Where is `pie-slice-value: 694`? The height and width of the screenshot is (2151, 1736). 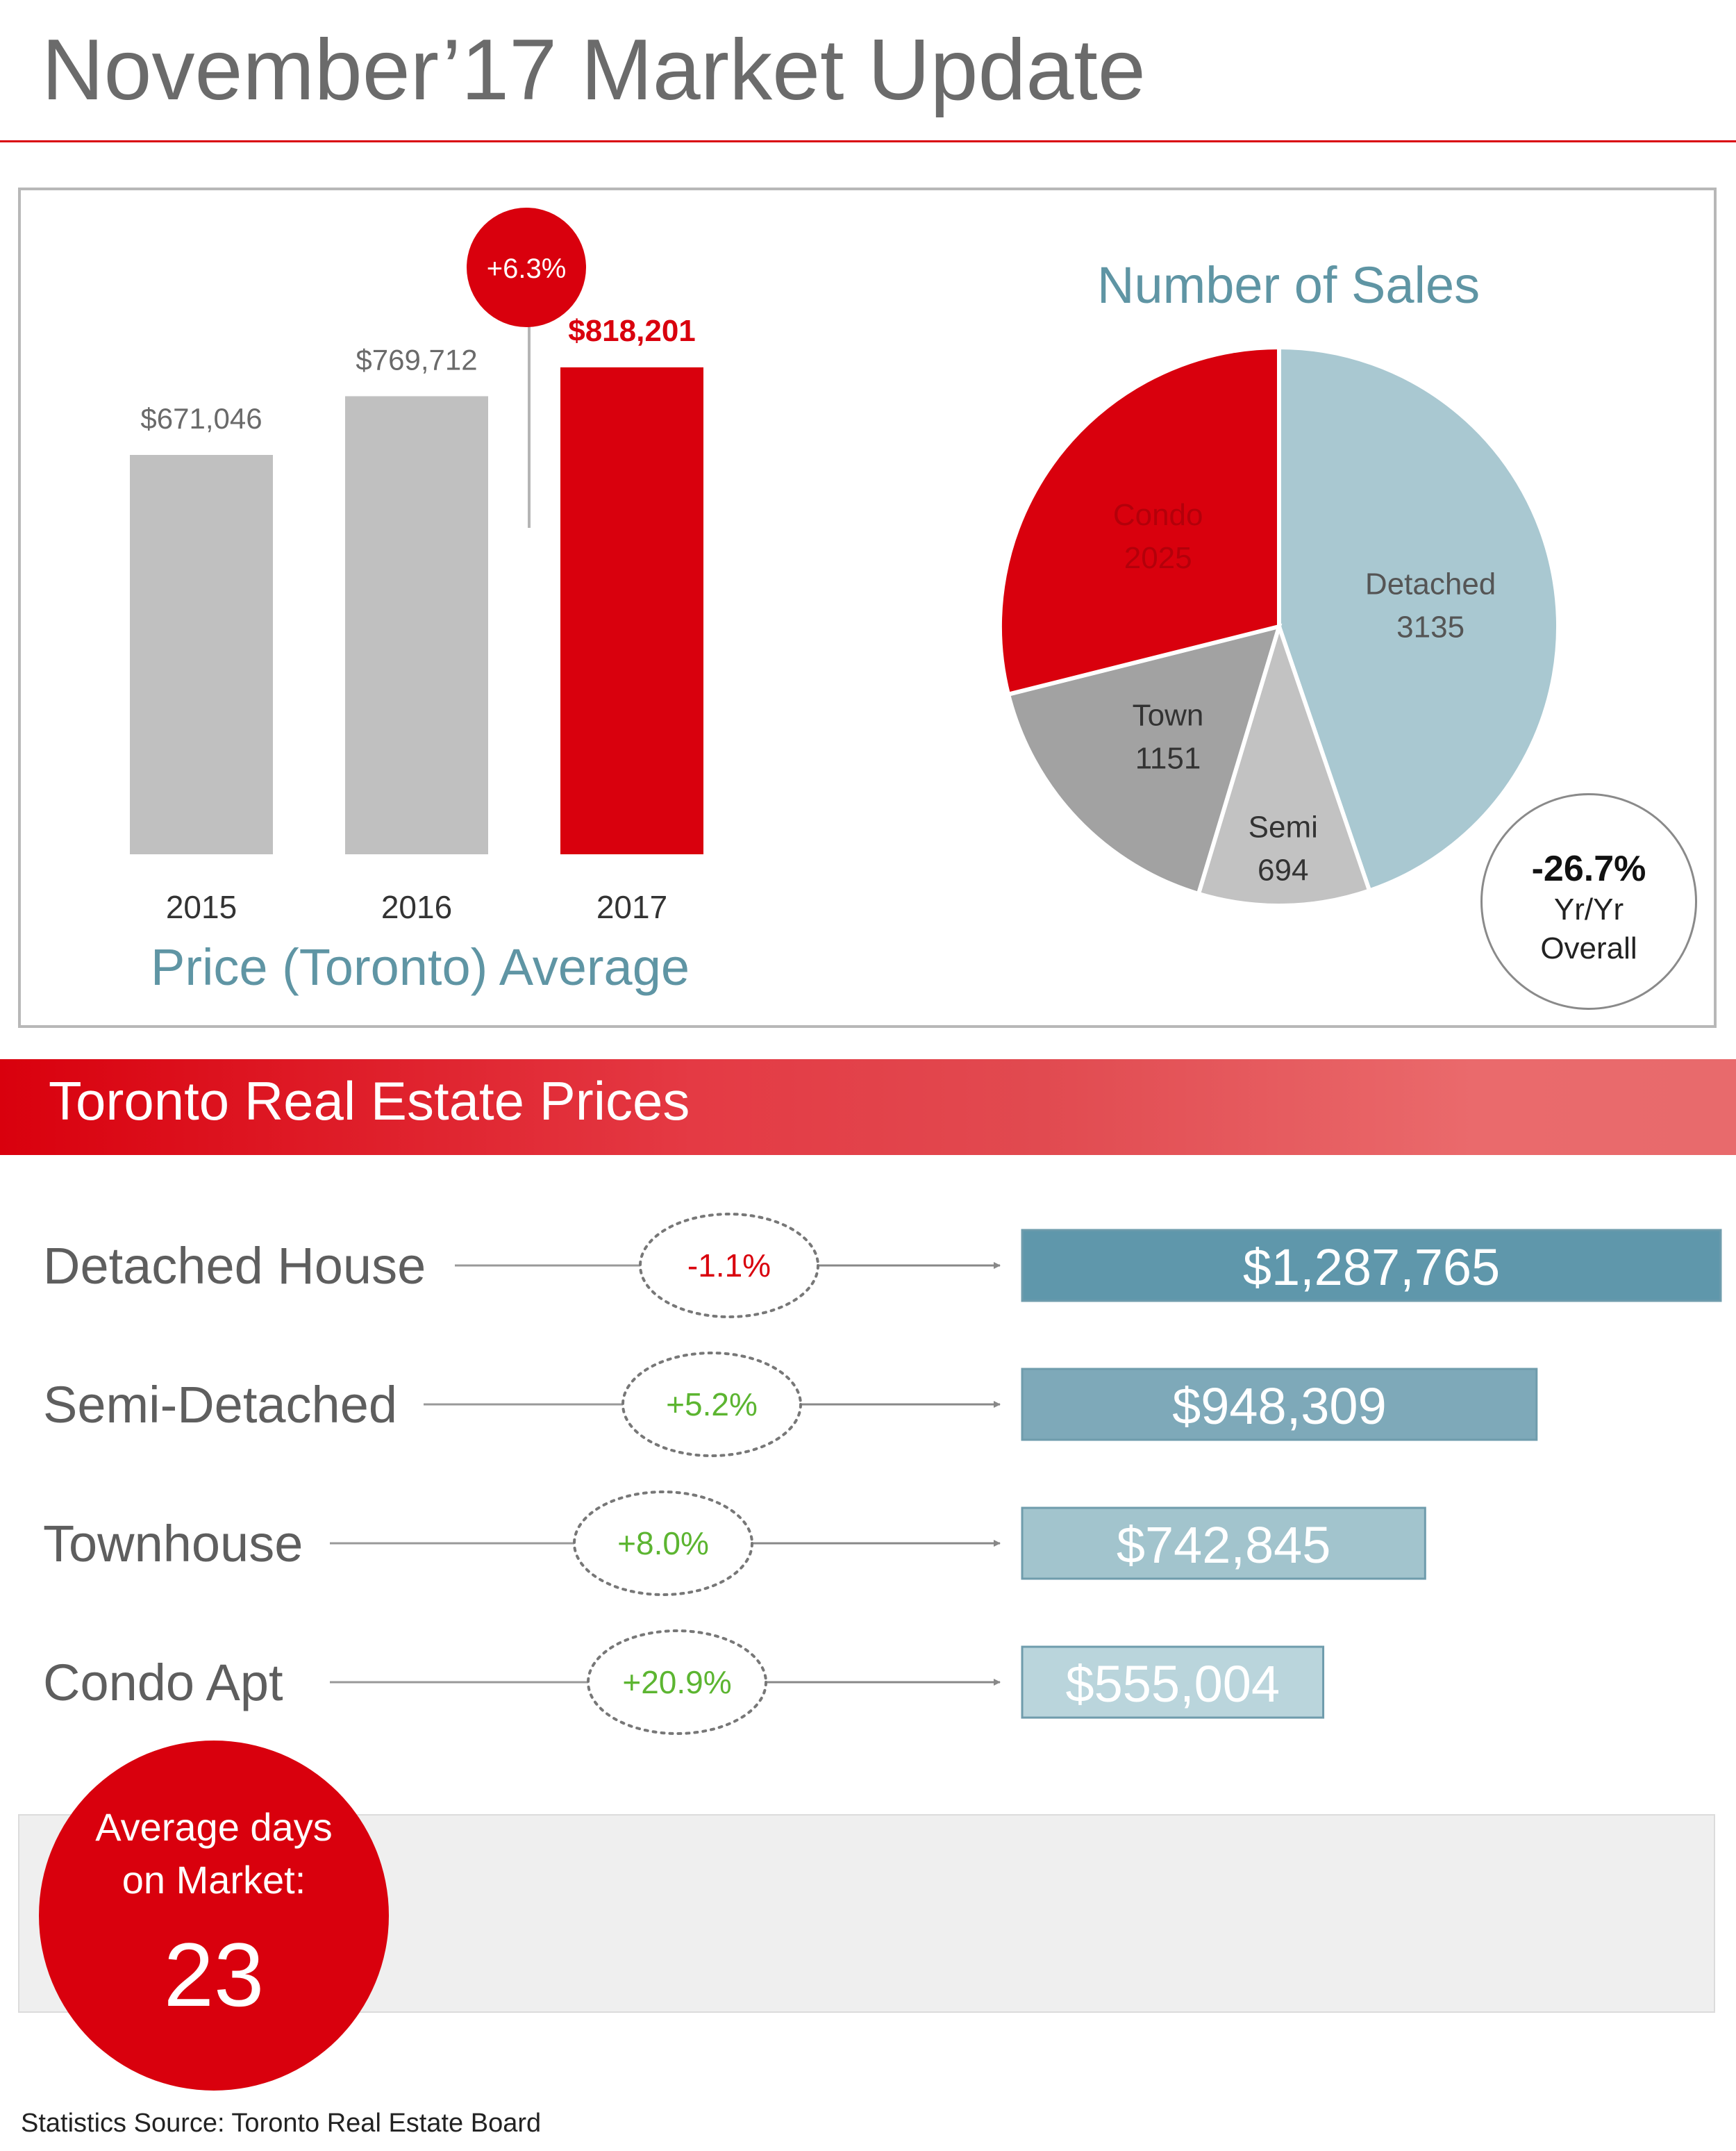
pie-slice-value: 694 is located at coordinates (1283, 871).